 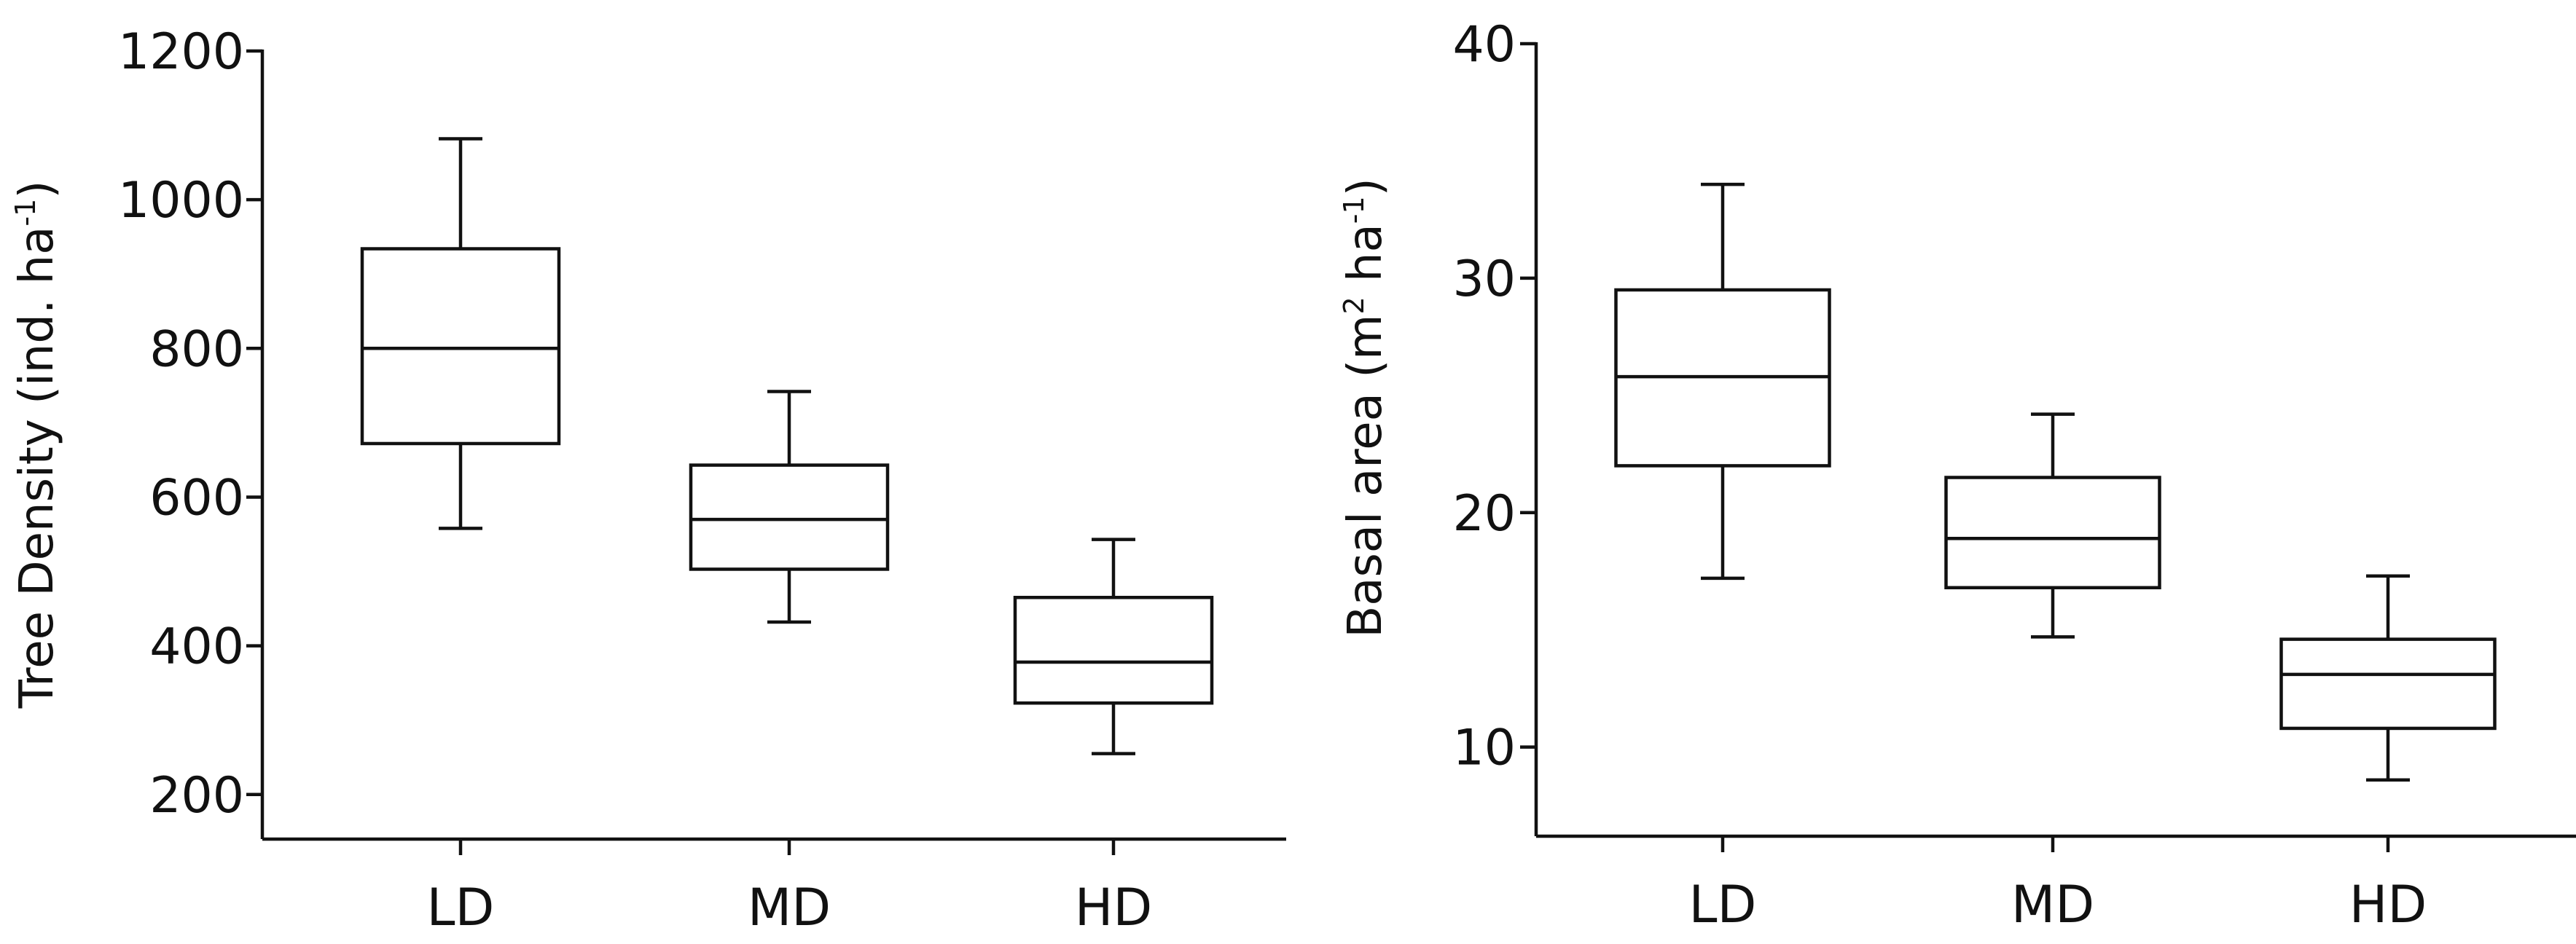 What do you see at coordinates (1484, 279) in the screenshot?
I see `y-tick-label: 30` at bounding box center [1484, 279].